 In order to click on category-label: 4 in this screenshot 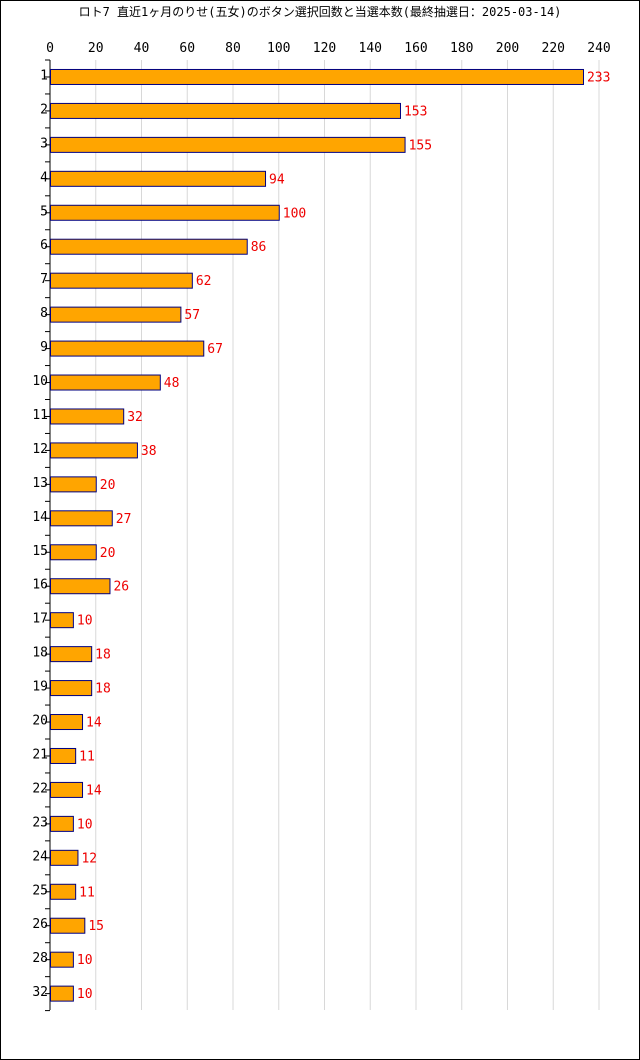, I will do `click(44, 177)`.